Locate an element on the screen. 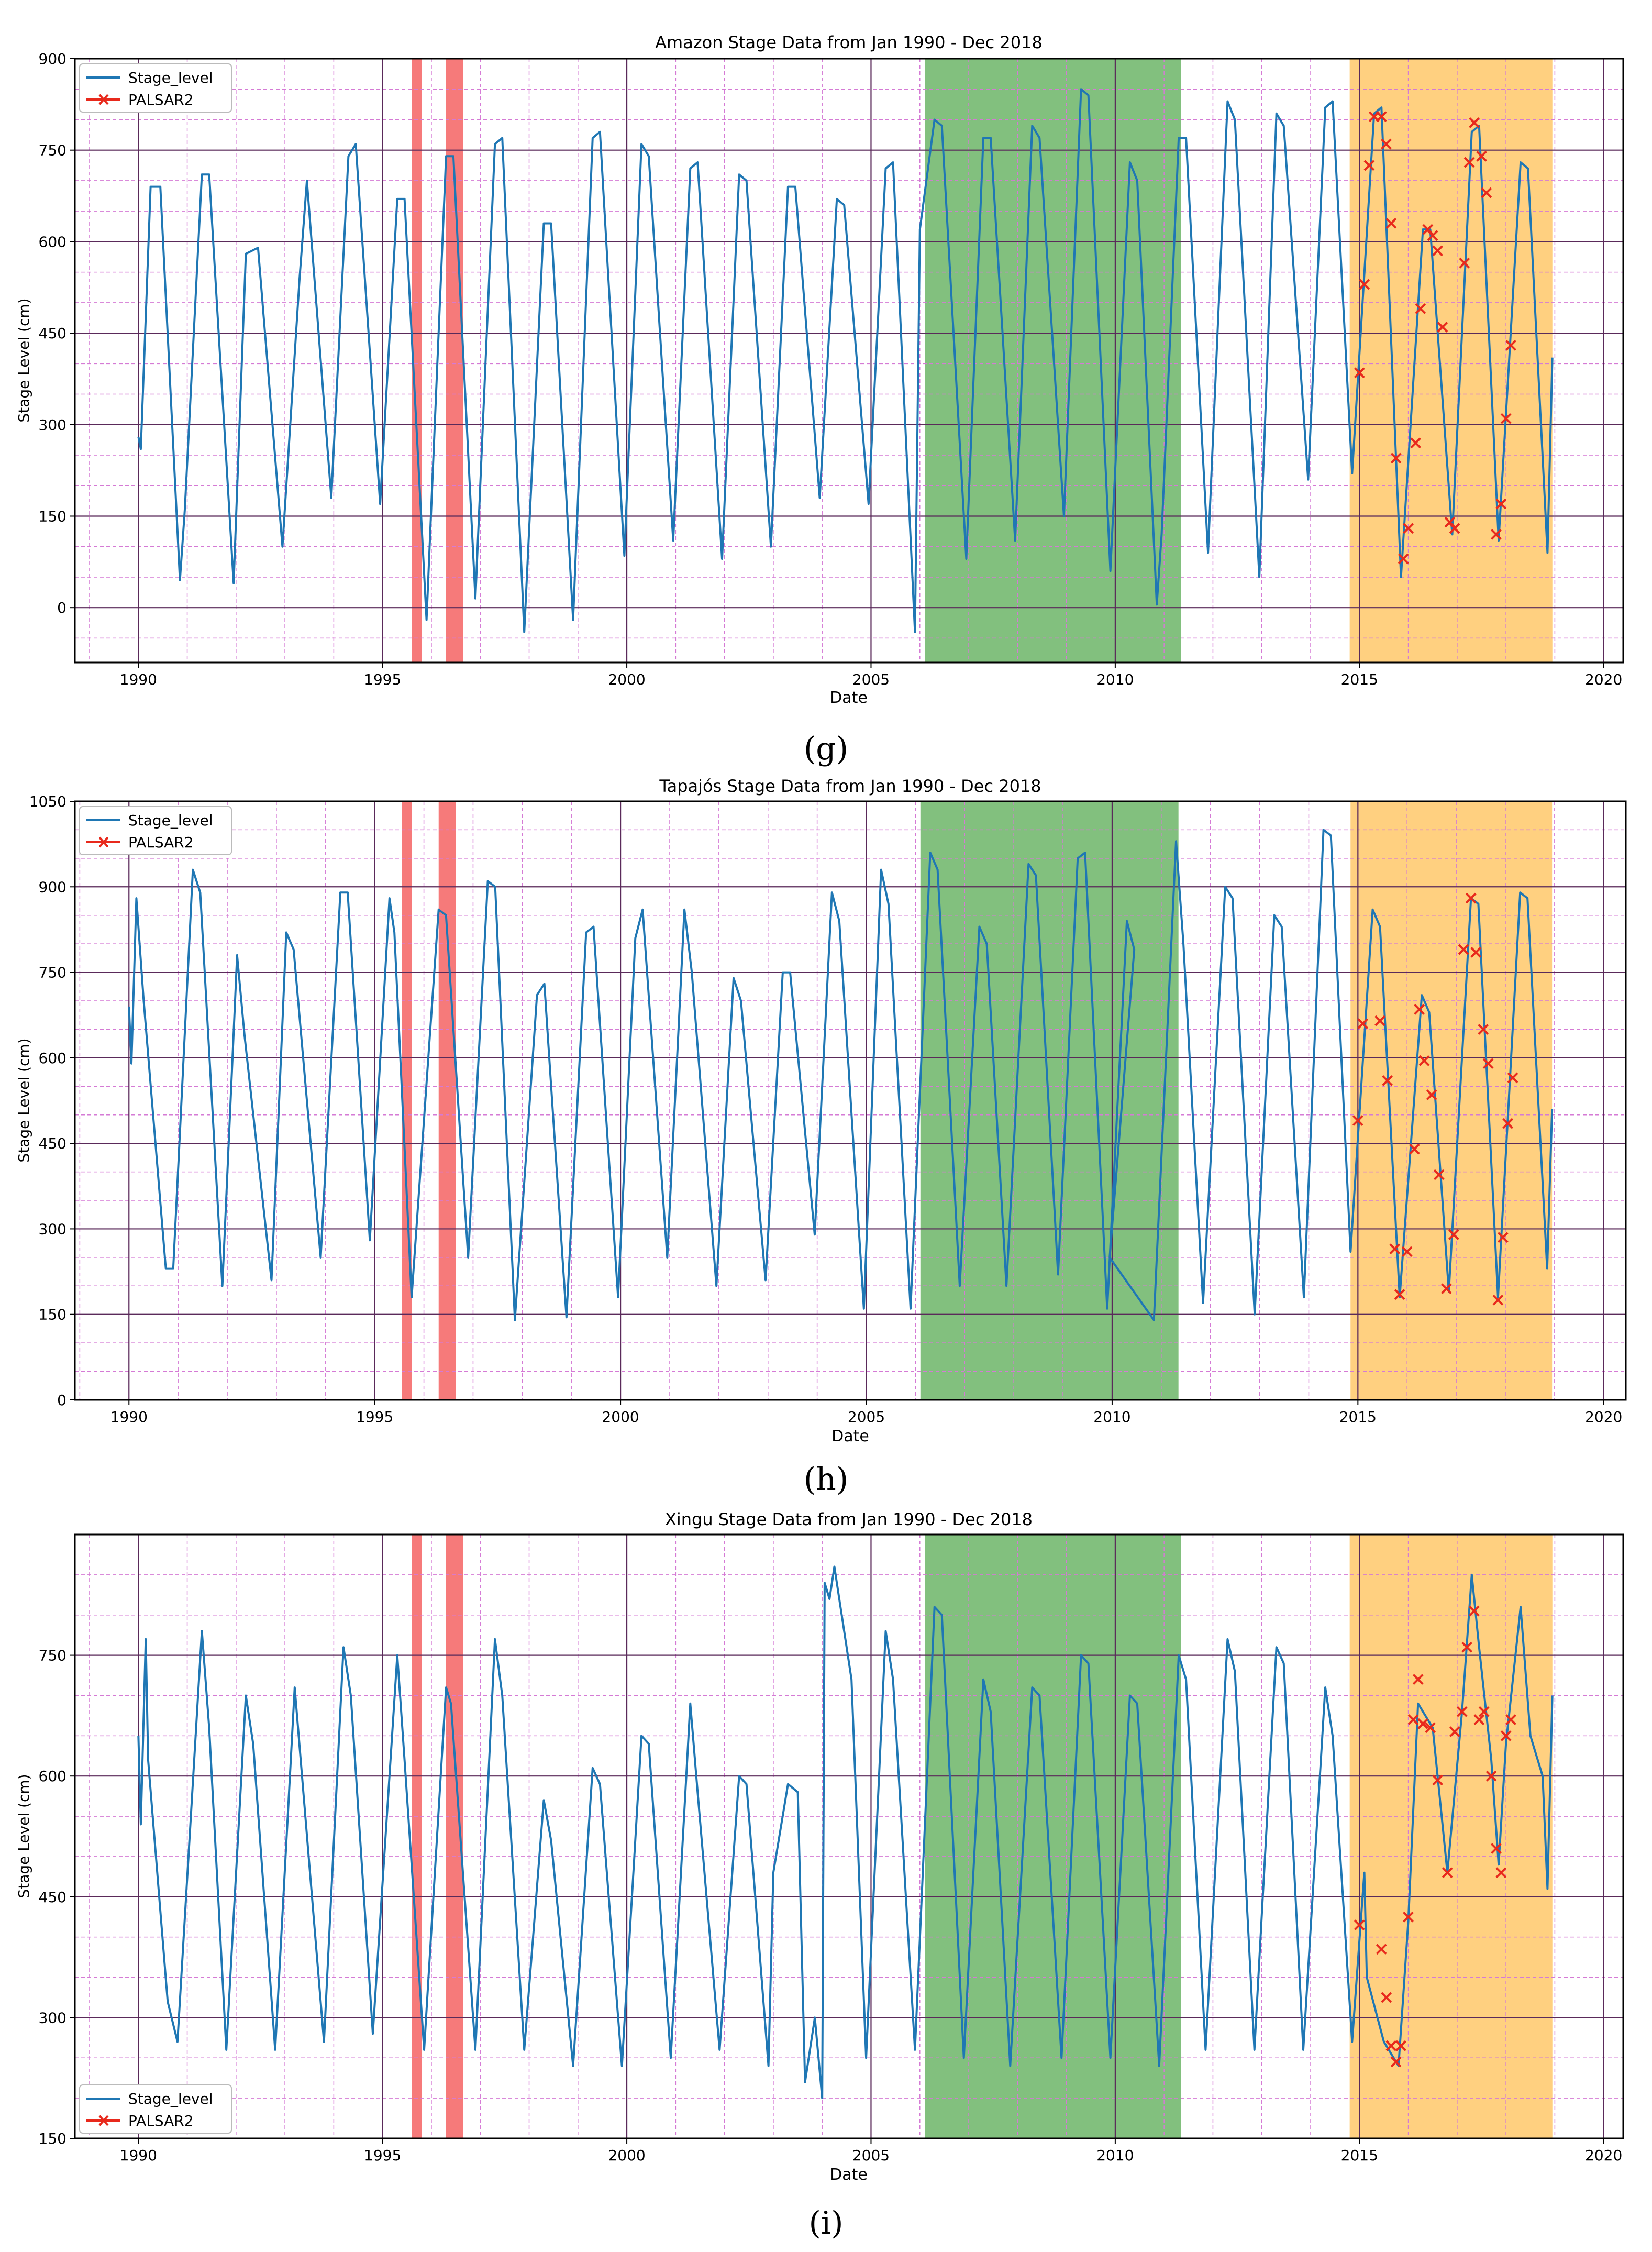 This screenshot has width=1652, height=2252. panel-label: (i) is located at coordinates (826, 2223).